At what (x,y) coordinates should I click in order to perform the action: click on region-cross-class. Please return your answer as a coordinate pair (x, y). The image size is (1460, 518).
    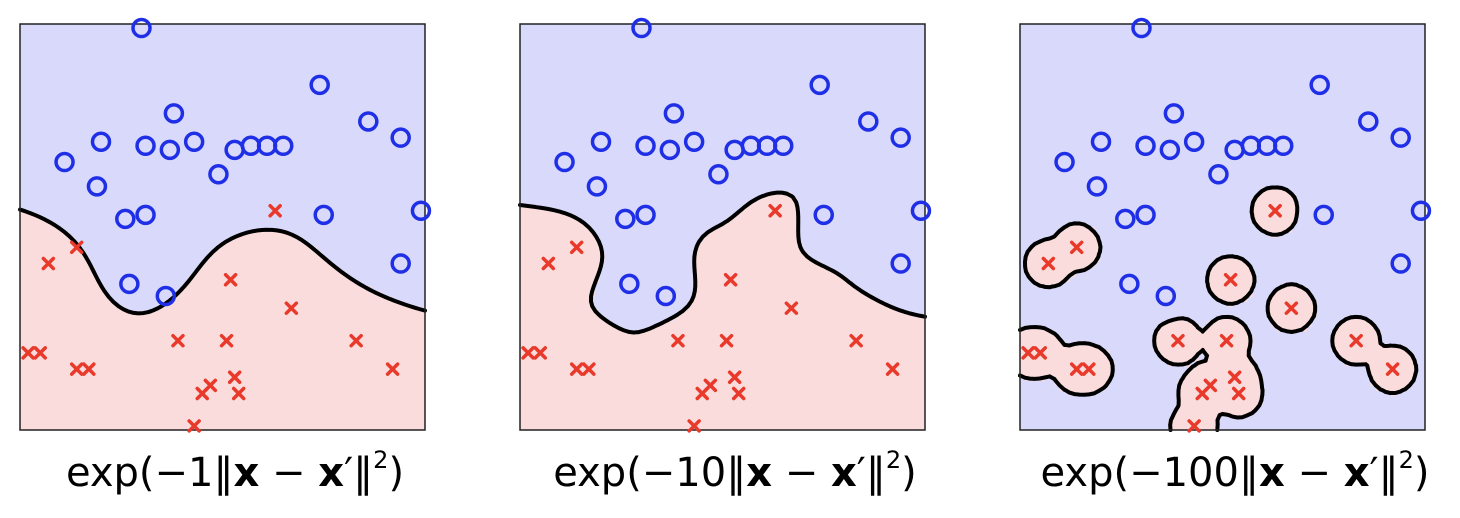
    Looking at the image, I should click on (223, 321).